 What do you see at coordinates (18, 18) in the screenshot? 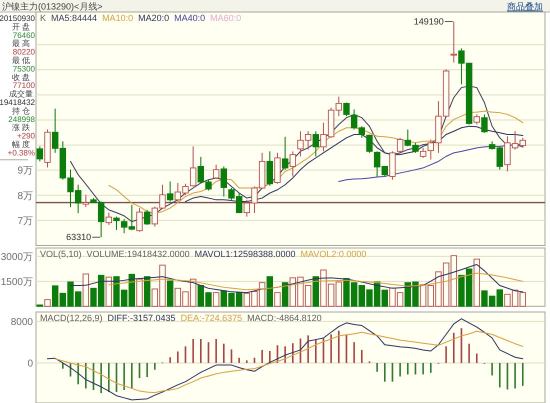
I see `text: 20150930` at bounding box center [18, 18].